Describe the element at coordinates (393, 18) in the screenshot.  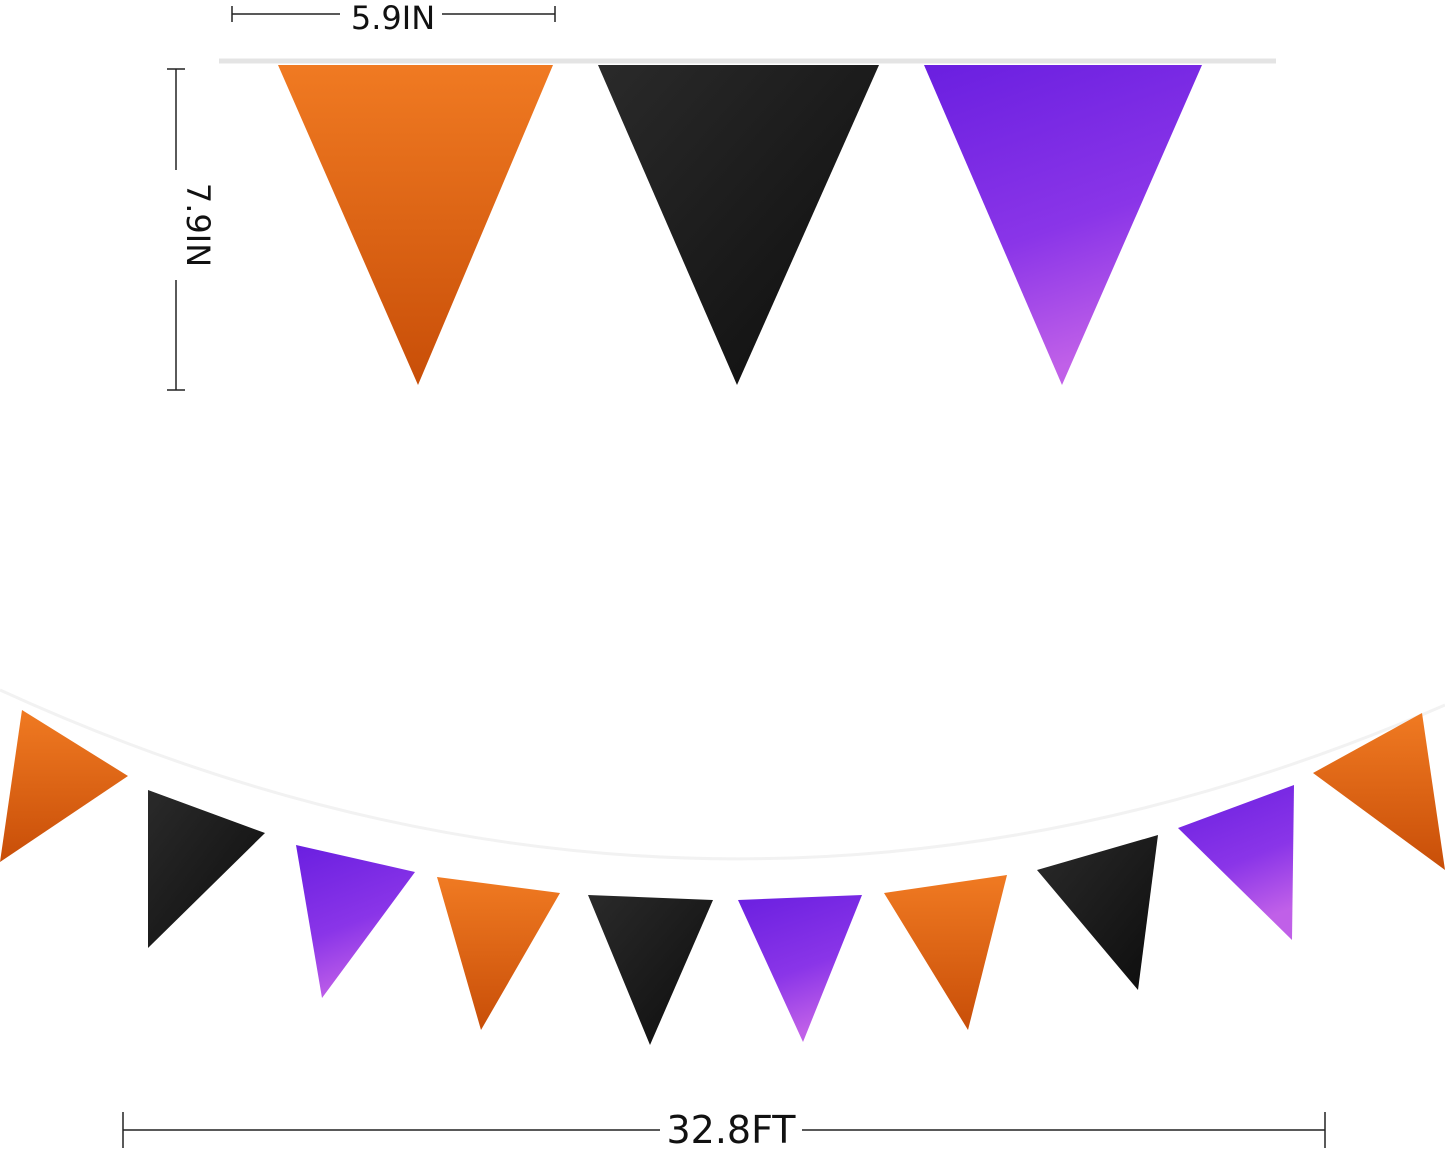
I see `width-label: 5.9IN` at that location.